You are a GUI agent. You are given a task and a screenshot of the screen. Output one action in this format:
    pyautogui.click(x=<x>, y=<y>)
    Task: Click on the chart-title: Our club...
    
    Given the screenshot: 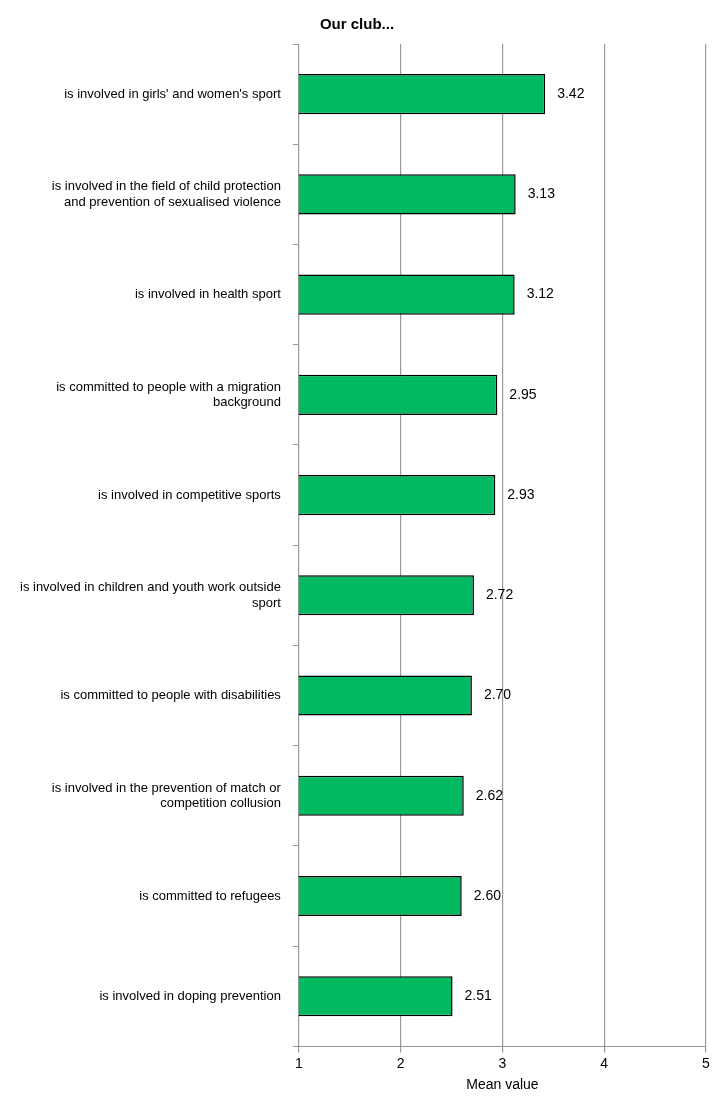 What is the action you would take?
    pyautogui.click(x=357, y=24)
    